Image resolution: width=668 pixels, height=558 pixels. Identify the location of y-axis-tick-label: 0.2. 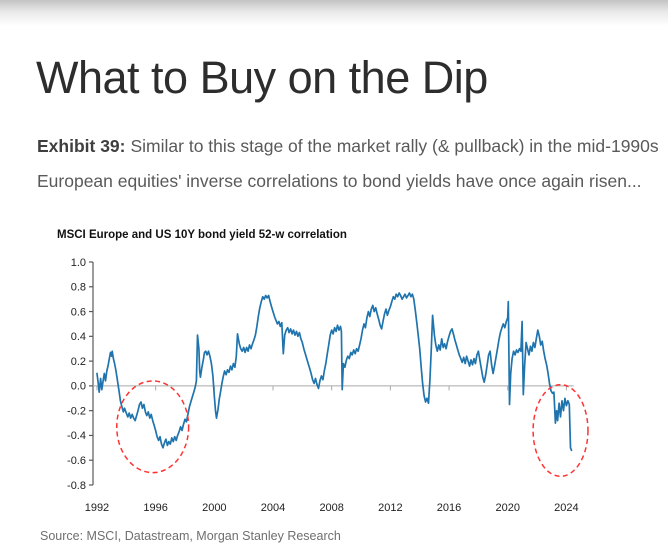
(78, 362).